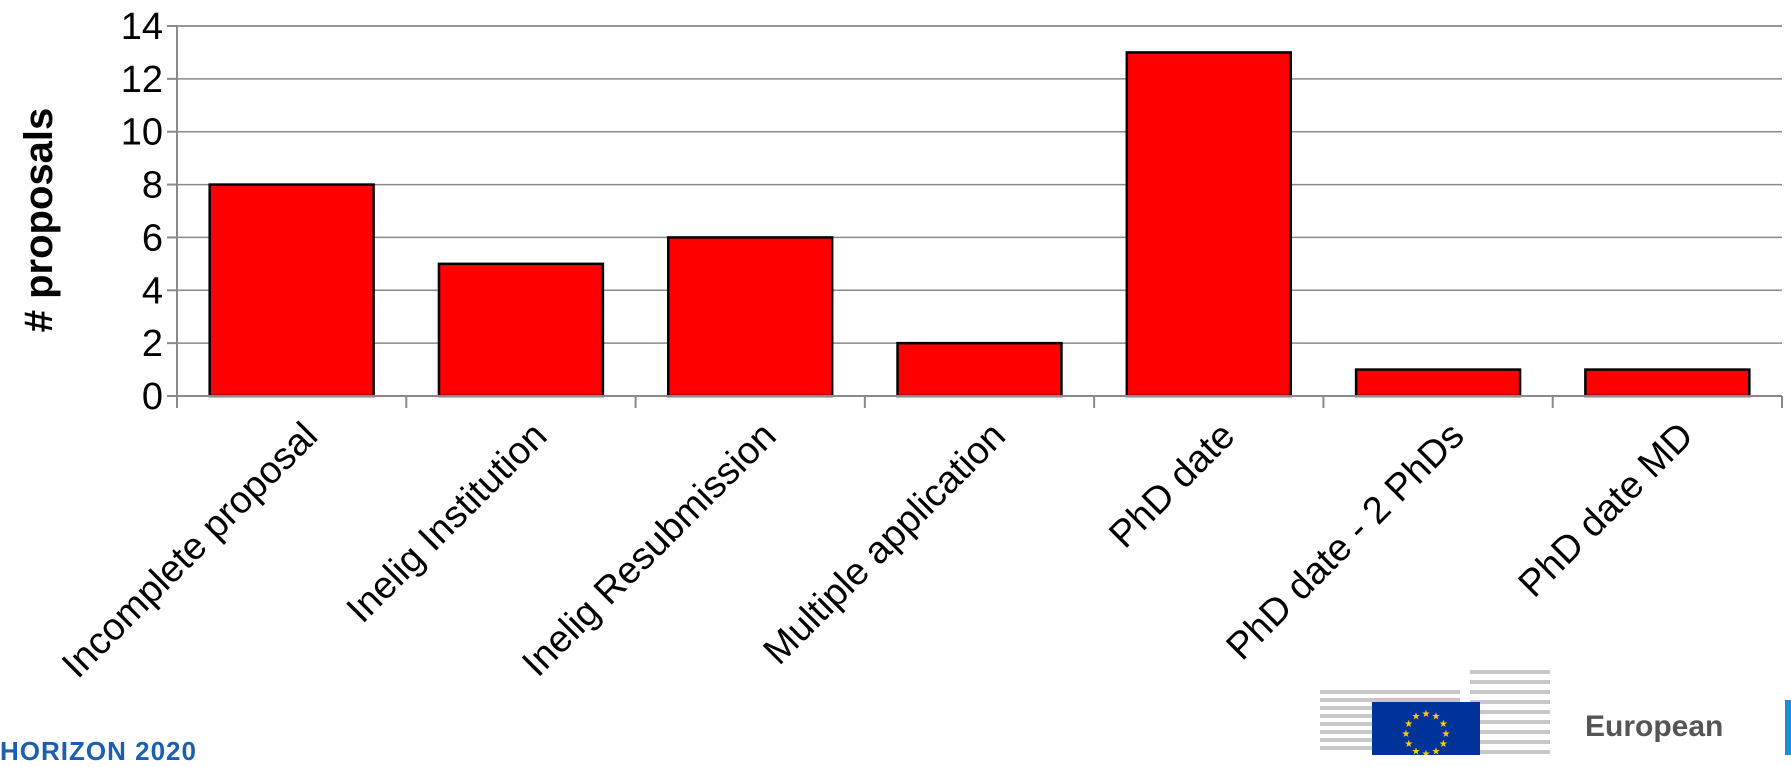 The height and width of the screenshot is (767, 1791). What do you see at coordinates (152, 186) in the screenshot?
I see `y-tick-label: 8` at bounding box center [152, 186].